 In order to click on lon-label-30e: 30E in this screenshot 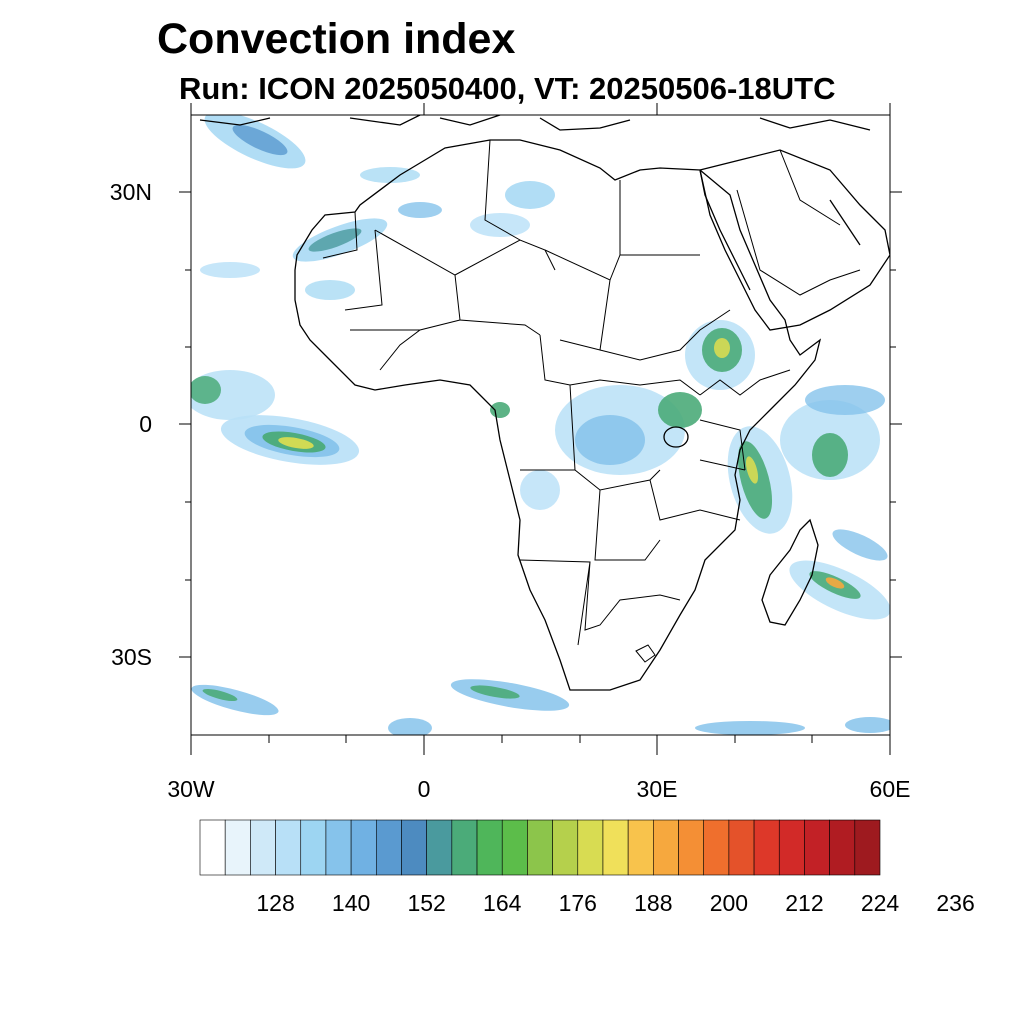, I will do `click(657, 789)`.